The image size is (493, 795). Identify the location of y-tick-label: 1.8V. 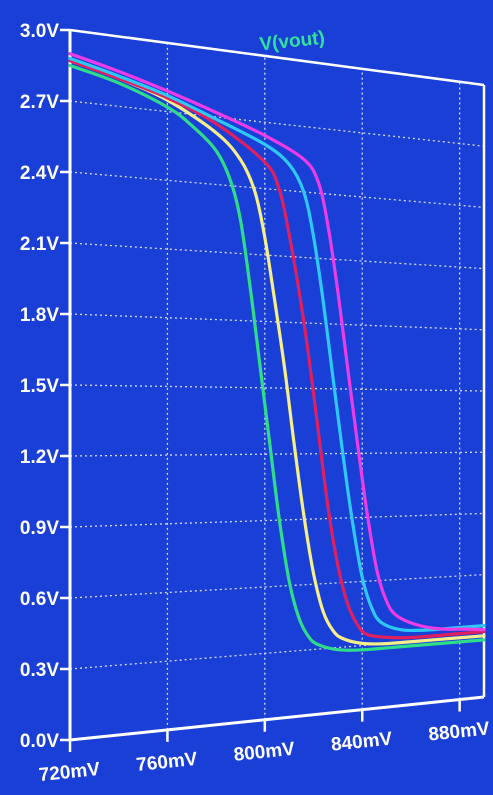
(39, 315).